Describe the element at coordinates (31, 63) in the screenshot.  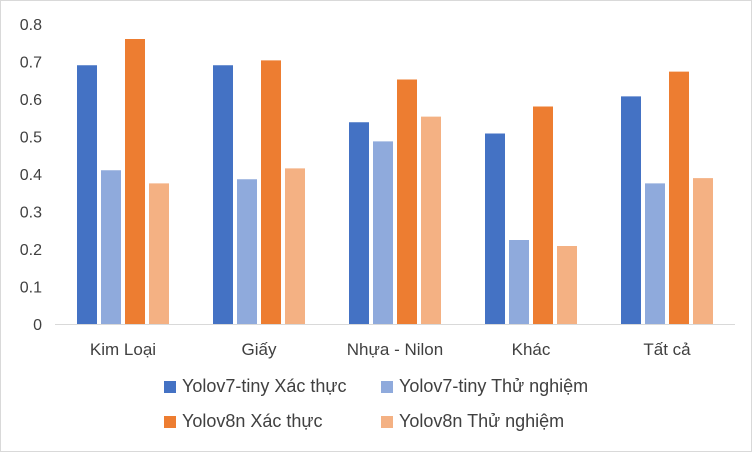
I see `y-tick-label: 0.7` at that location.